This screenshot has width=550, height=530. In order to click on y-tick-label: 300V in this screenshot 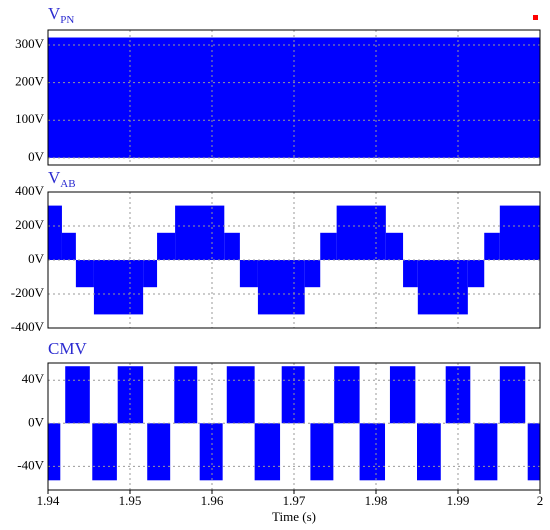, I will do `click(30, 43)`.